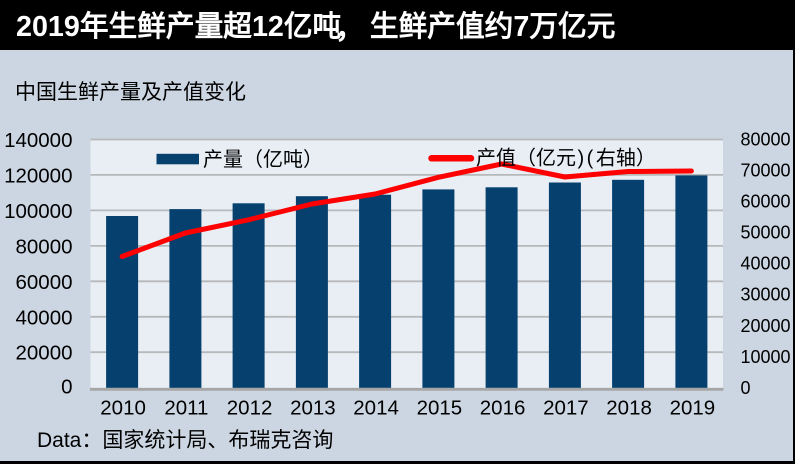 The width and height of the screenshot is (795, 464). What do you see at coordinates (693, 407) in the screenshot?
I see `svg-text: 2019` at bounding box center [693, 407].